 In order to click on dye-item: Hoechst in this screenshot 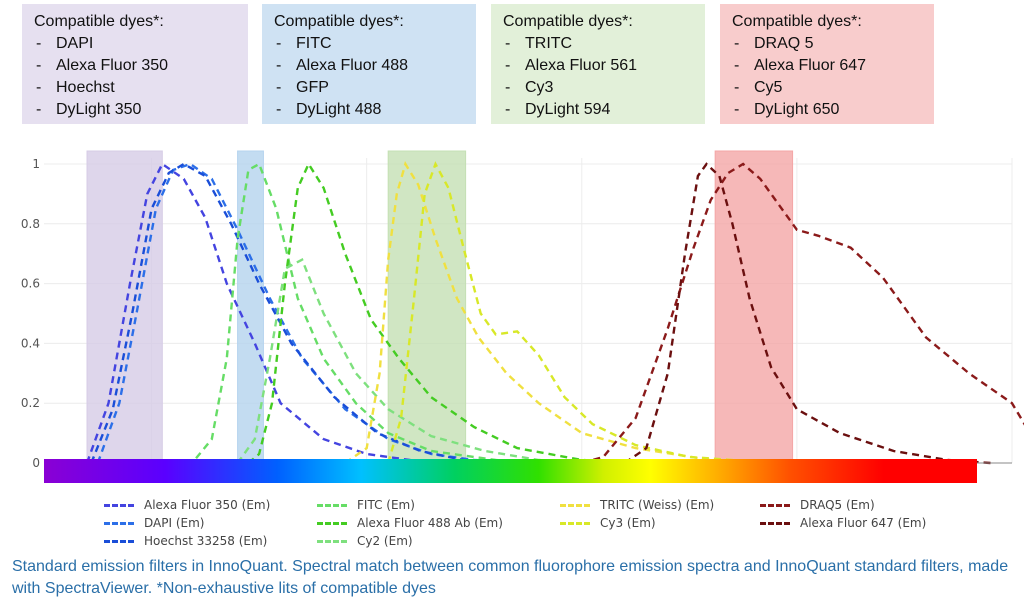, I will do `click(135, 88)`.